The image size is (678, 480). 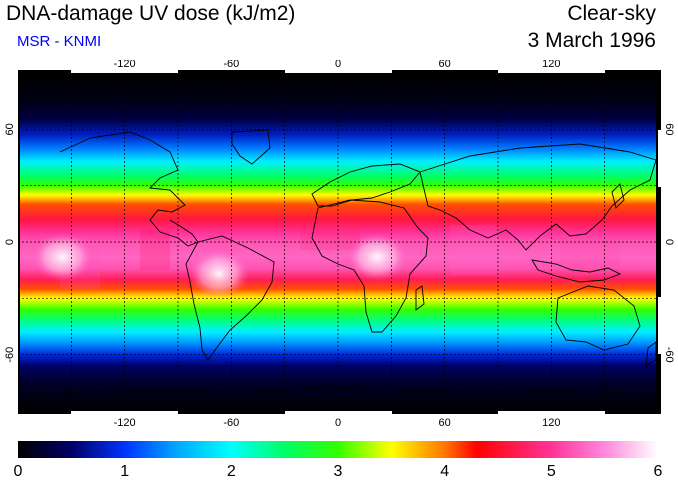 What do you see at coordinates (59, 41) in the screenshot?
I see `source-label: MSR - KNMI` at bounding box center [59, 41].